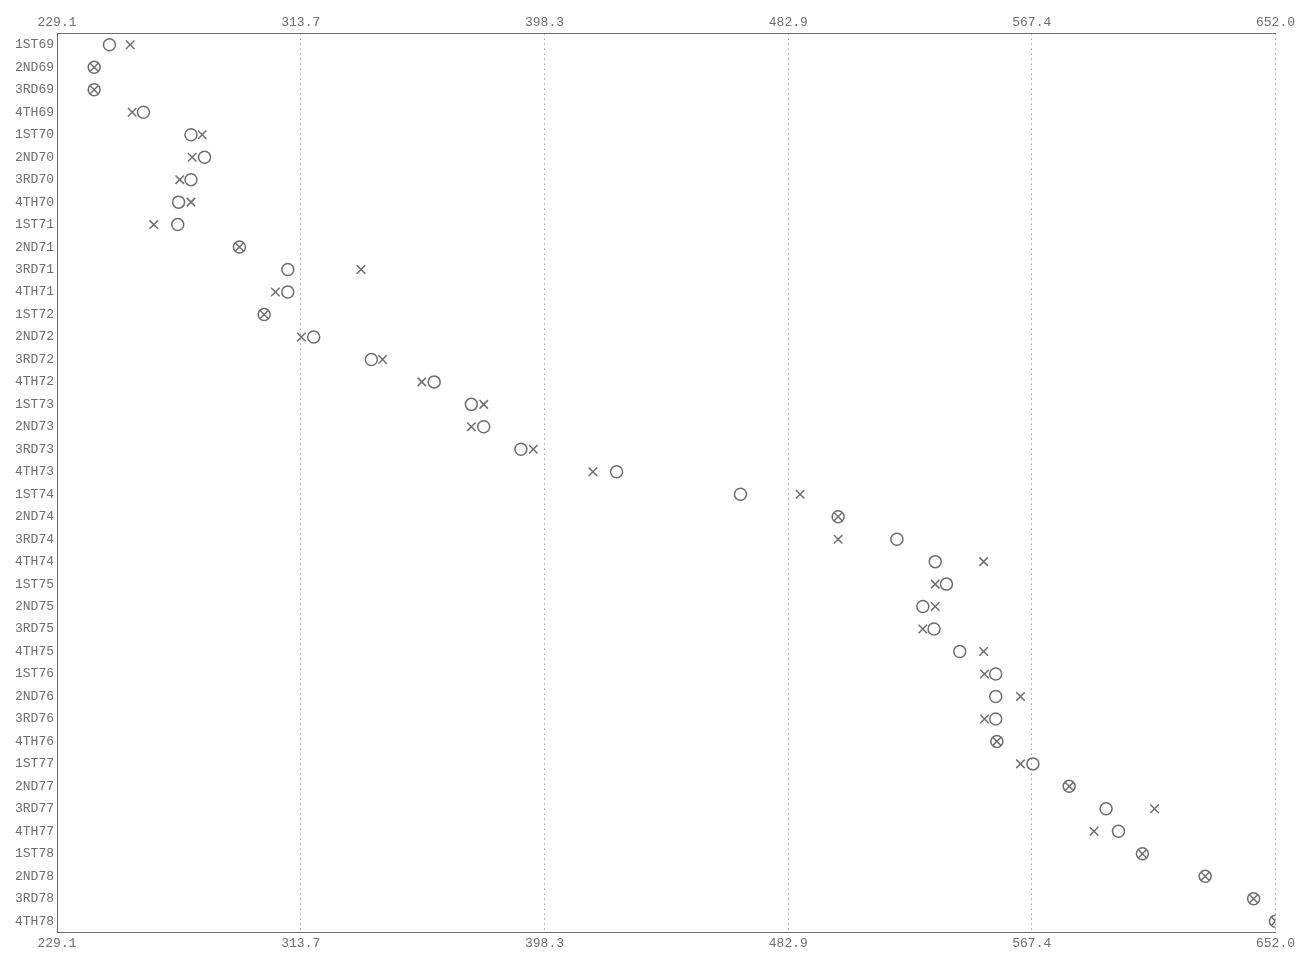  What do you see at coordinates (34, 404) in the screenshot?
I see `y-tick-label: 1ST73` at bounding box center [34, 404].